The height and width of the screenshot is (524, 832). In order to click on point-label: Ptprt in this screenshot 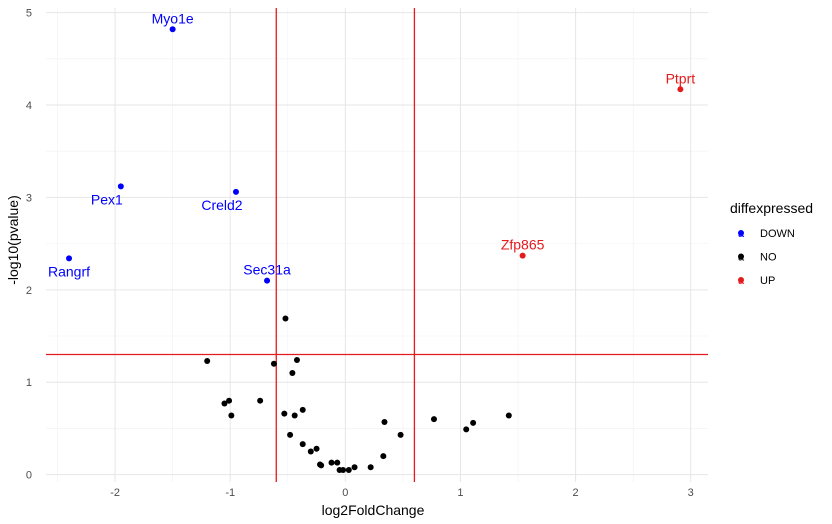, I will do `click(681, 78)`.